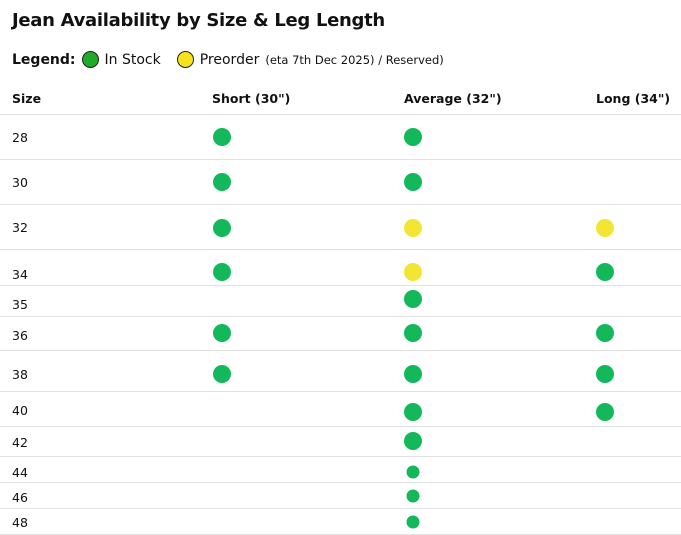  What do you see at coordinates (340, 442) in the screenshot?
I see `table-row: 42` at bounding box center [340, 442].